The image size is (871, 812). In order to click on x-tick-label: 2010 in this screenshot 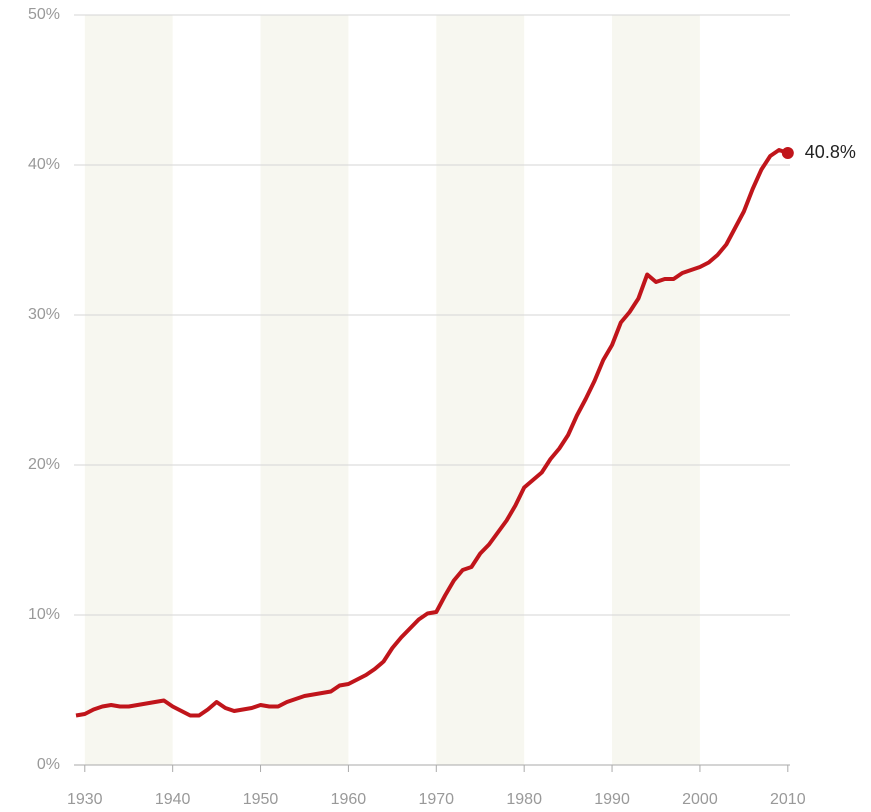, I will do `click(788, 799)`.